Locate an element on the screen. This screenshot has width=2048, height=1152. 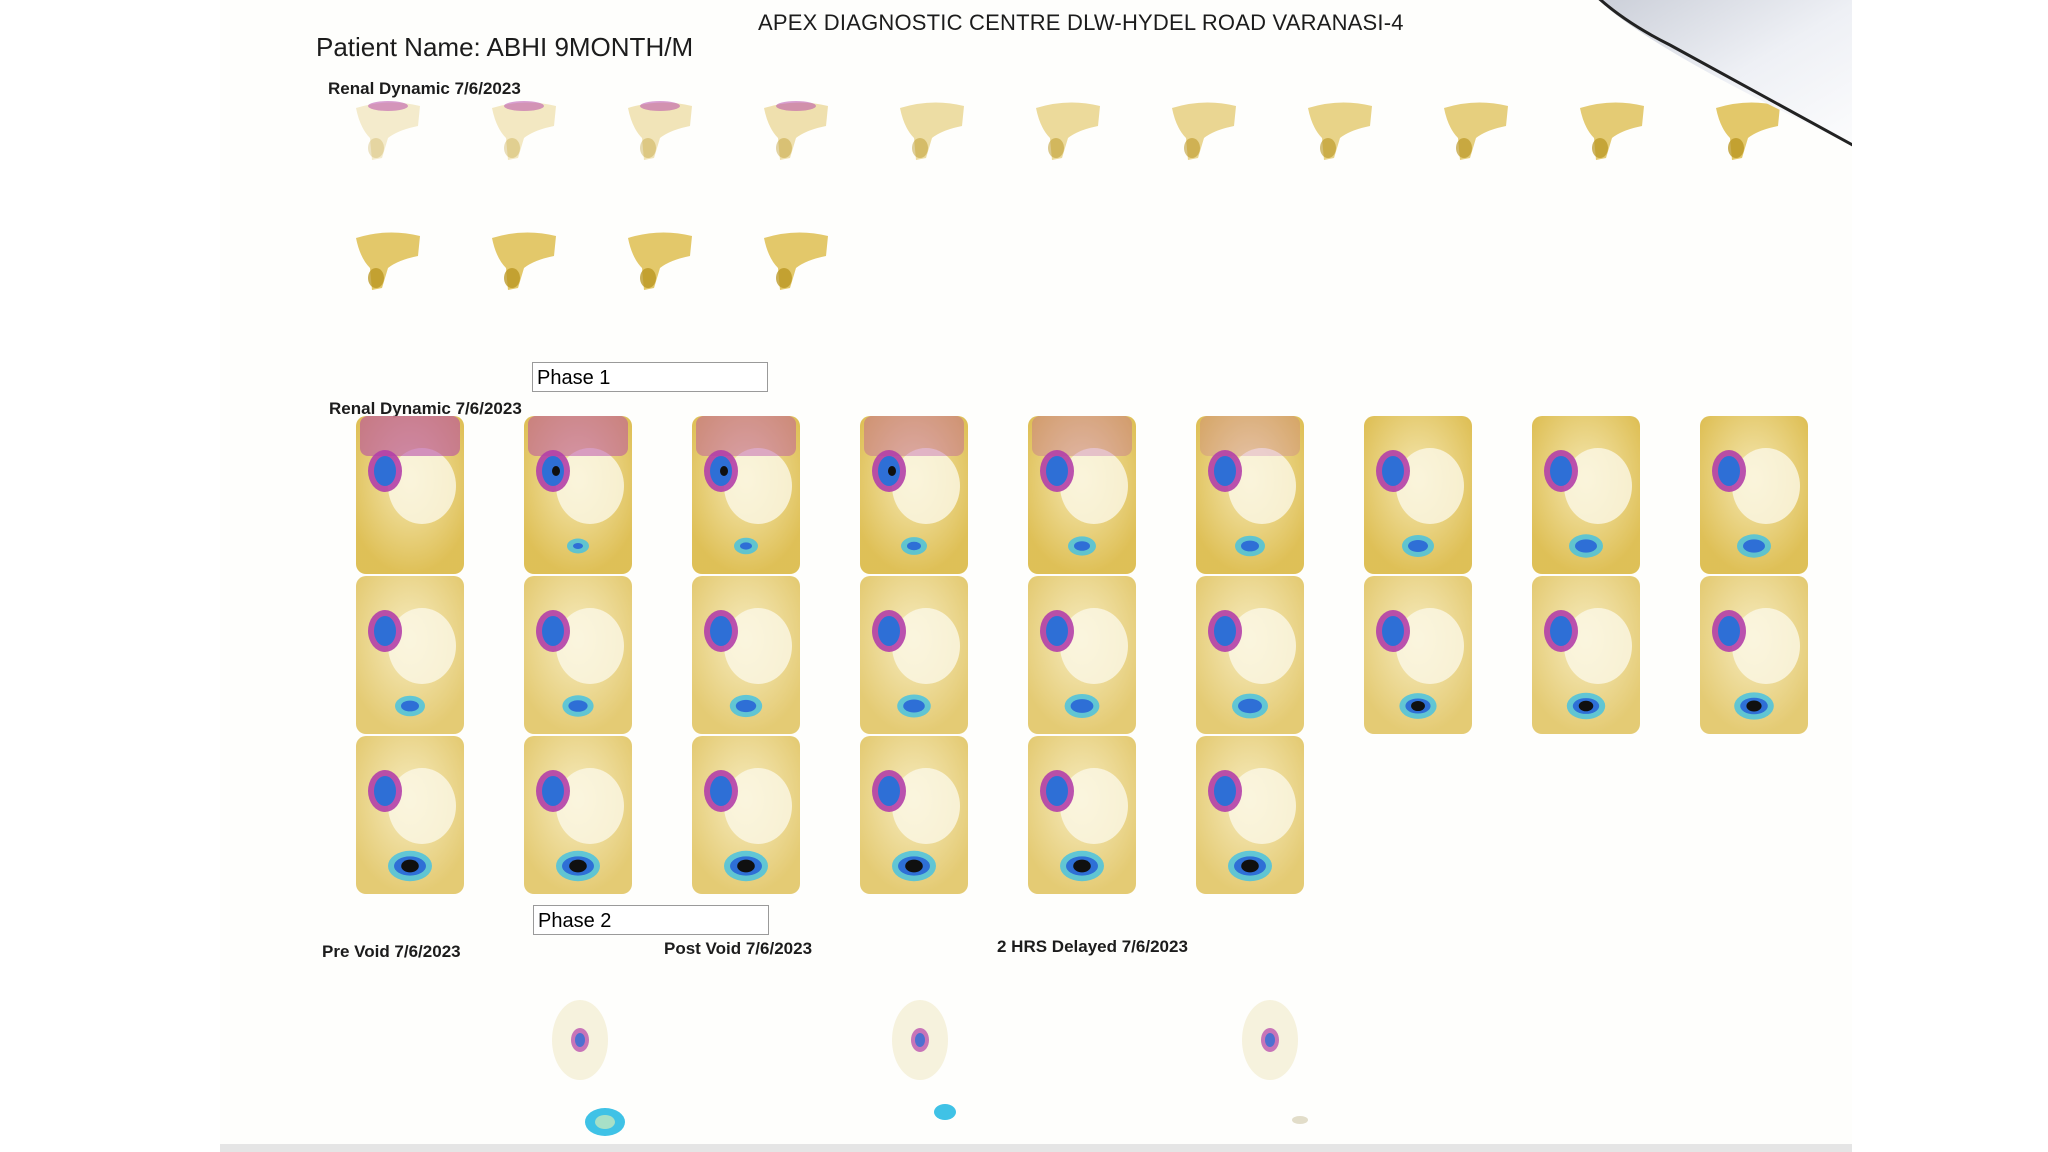
page-bottom-edge is located at coordinates (1036, 1148).